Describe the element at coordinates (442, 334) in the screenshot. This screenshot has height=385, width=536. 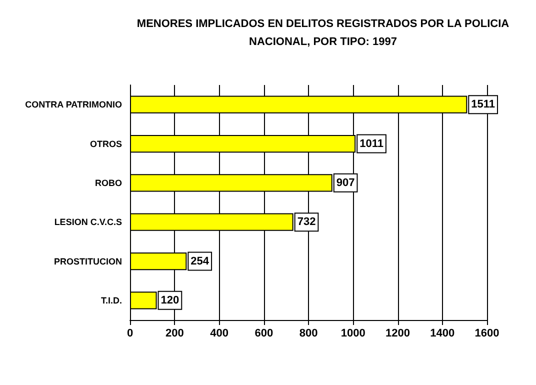
I see `x-tick-label: 1400` at that location.